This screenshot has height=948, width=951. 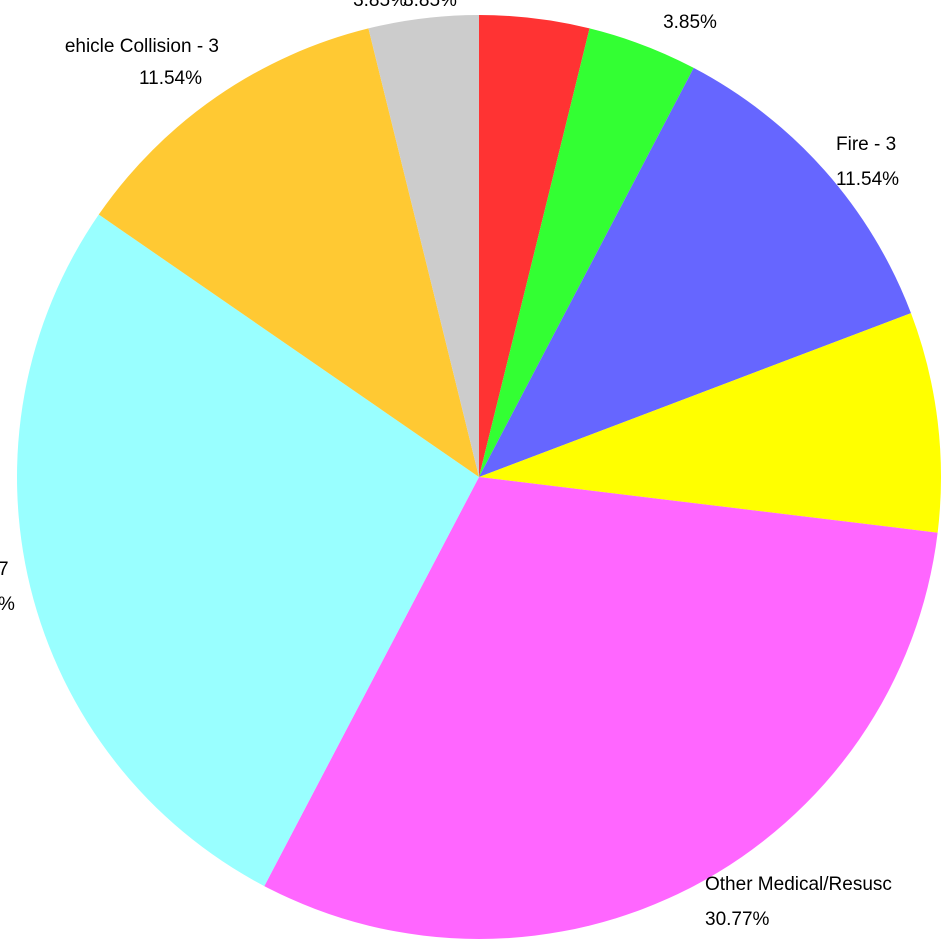 I want to click on slice-percent-label: %, so click(x=7, y=604).